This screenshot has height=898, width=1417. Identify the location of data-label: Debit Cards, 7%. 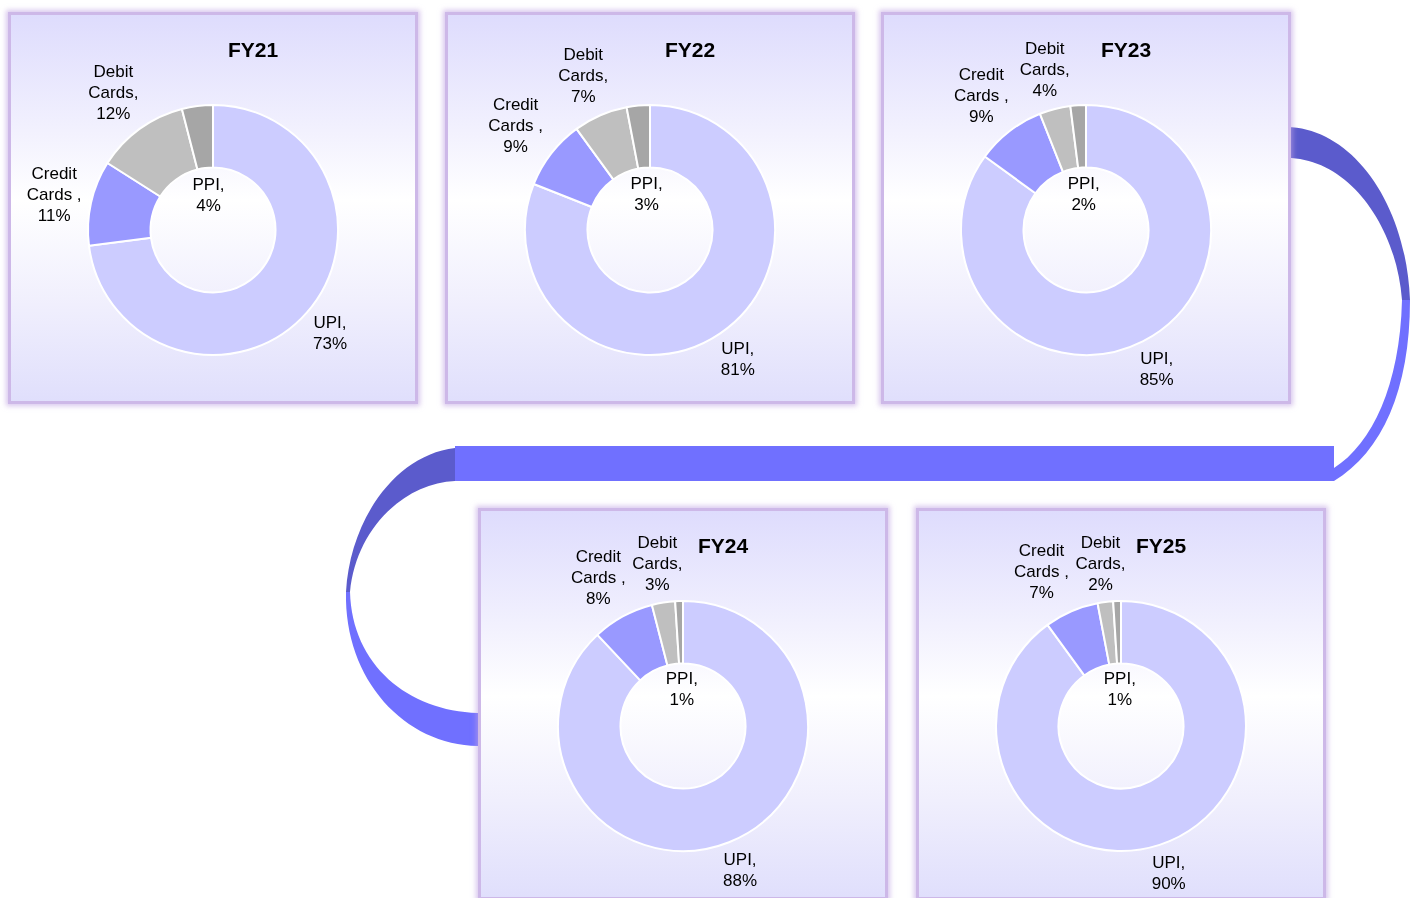
(583, 76).